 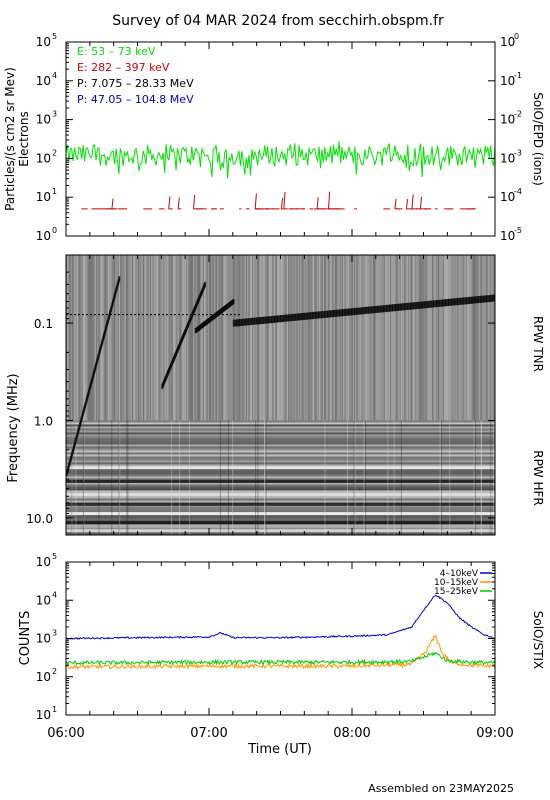 What do you see at coordinates (507, 197) in the screenshot?
I see `epd-y2tick-label: 10` at bounding box center [507, 197].